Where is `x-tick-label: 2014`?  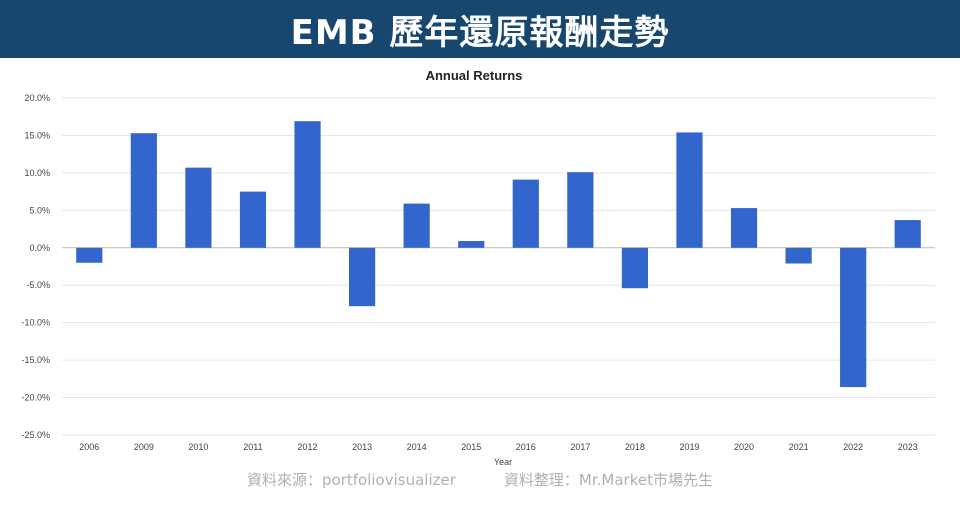
x-tick-label: 2014 is located at coordinates (417, 447).